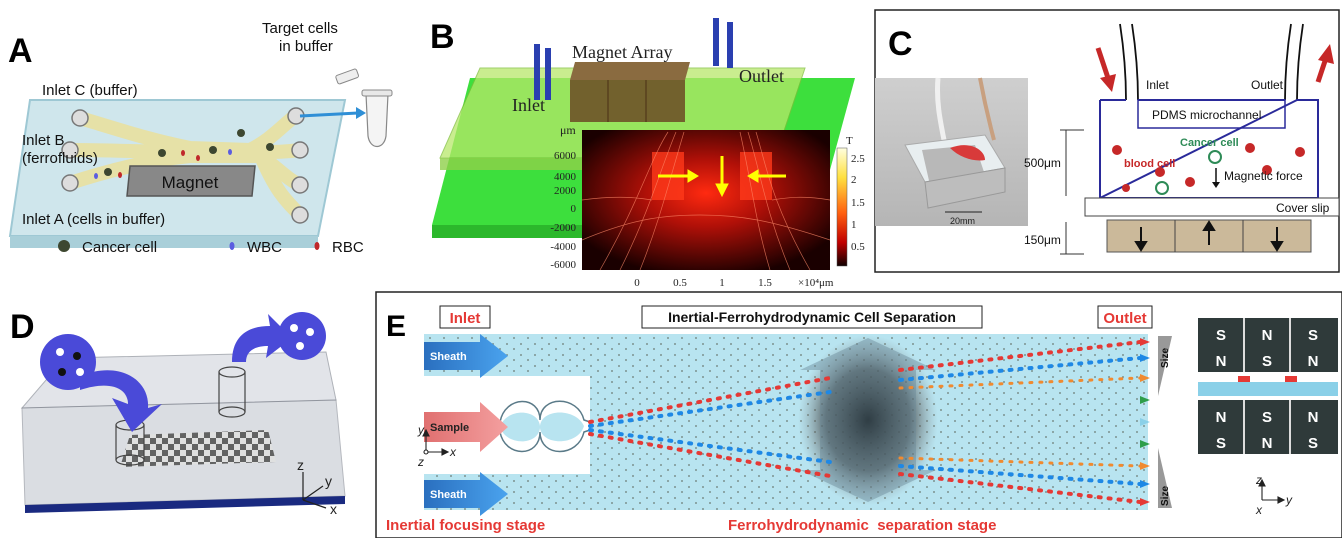 This screenshot has width=1342, height=538. What do you see at coordinates (862, 525) in the screenshot?
I see `stage-right-label: Ferrohydrodynamic separation stage` at bounding box center [862, 525].